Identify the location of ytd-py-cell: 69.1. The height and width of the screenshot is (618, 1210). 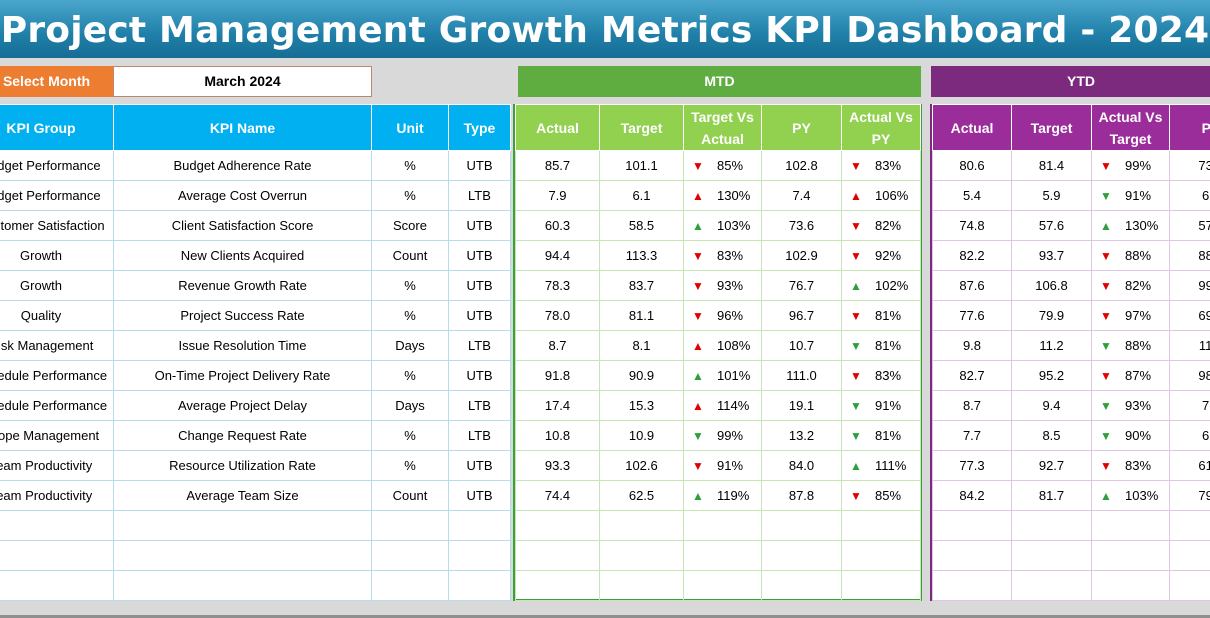
(1189, 315).